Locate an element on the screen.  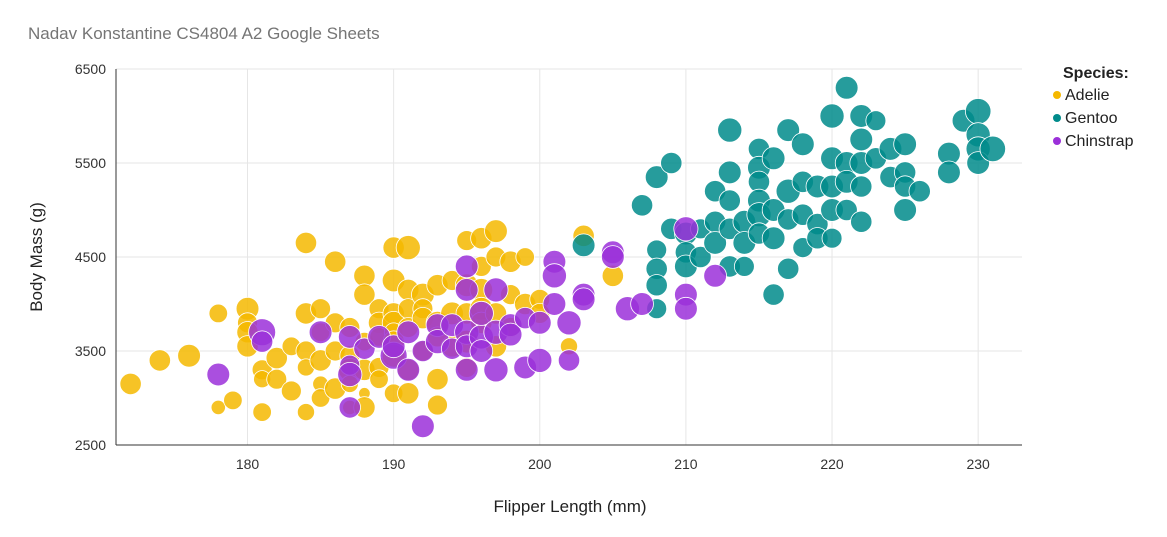
y-tick-label: 6500 is located at coordinates (90, 69).